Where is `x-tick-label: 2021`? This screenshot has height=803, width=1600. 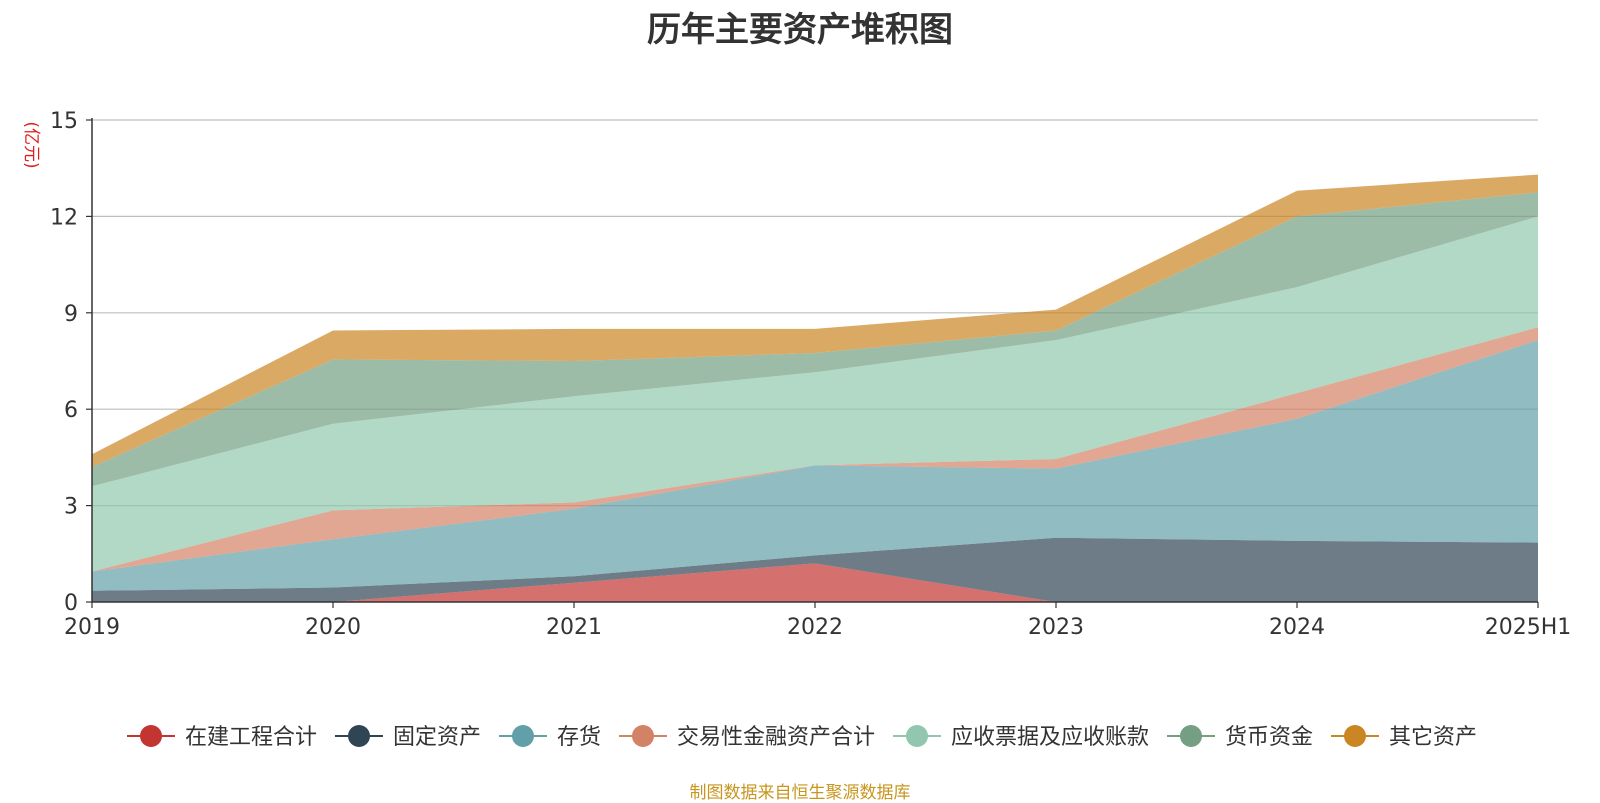
x-tick-label: 2021 is located at coordinates (574, 627).